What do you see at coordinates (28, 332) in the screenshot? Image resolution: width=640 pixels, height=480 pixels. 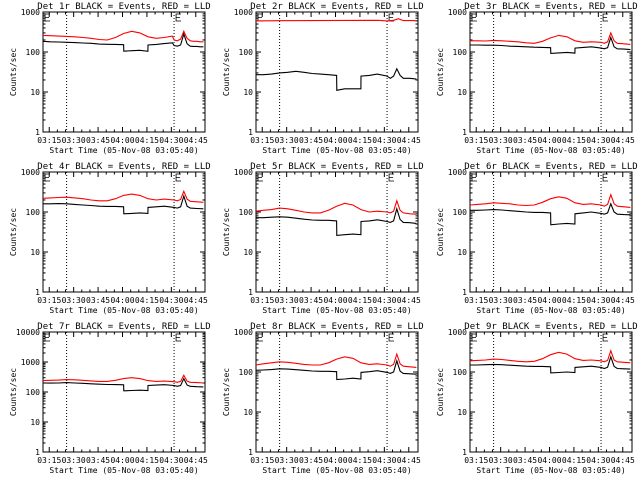 I see `y-tick-label: 10000` at bounding box center [28, 332].